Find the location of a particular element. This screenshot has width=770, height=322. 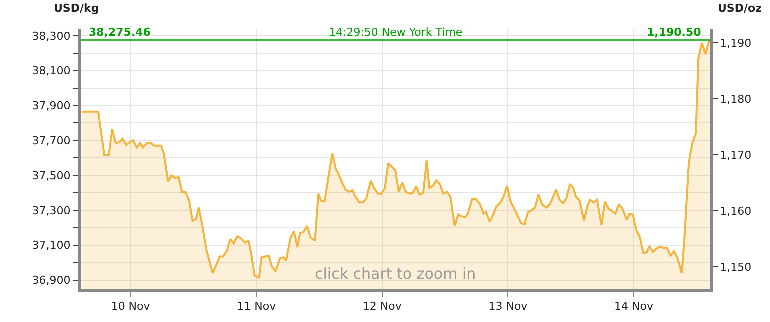

y-tick-label: 37,300 is located at coordinates (51, 211).